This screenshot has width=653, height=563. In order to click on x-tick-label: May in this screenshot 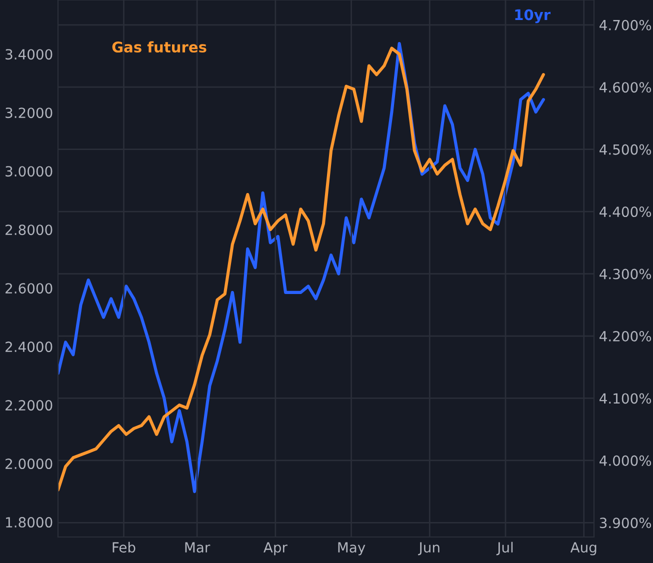, I will do `click(352, 549)`.